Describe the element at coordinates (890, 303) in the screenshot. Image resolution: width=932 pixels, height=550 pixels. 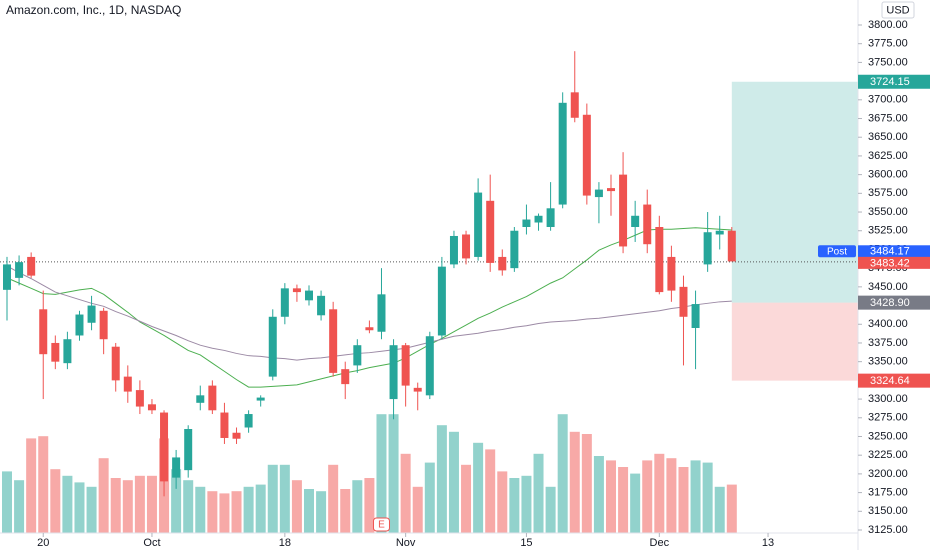
I see `entry-label: 3428.90` at that location.